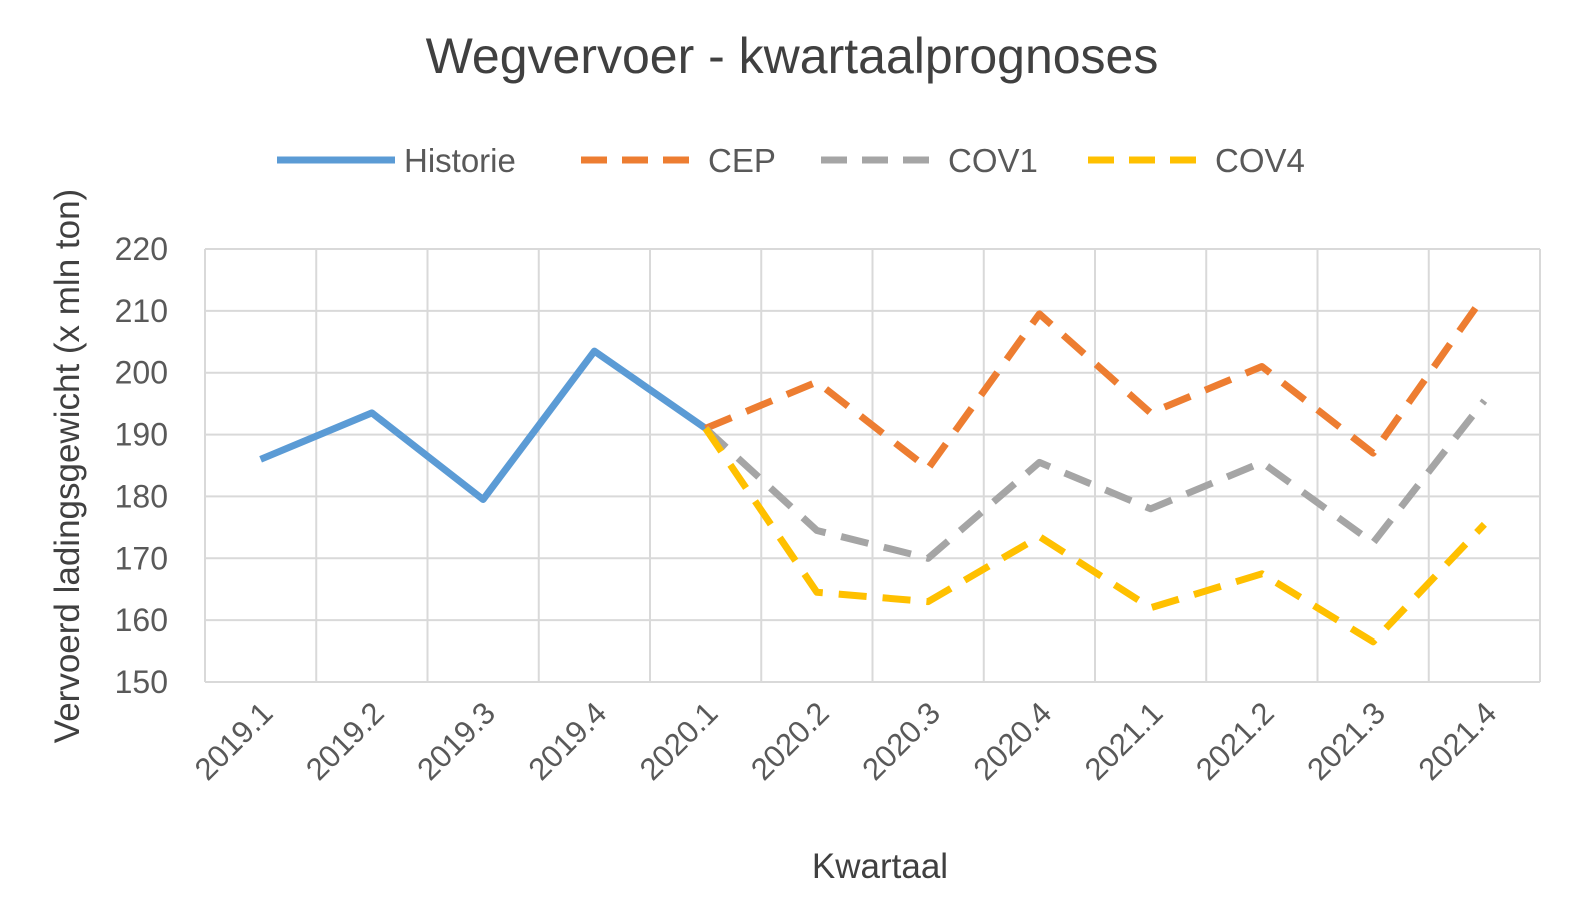 This screenshot has width=1584, height=924. What do you see at coordinates (141, 496) in the screenshot?
I see `y-tick-label: 180` at bounding box center [141, 496].